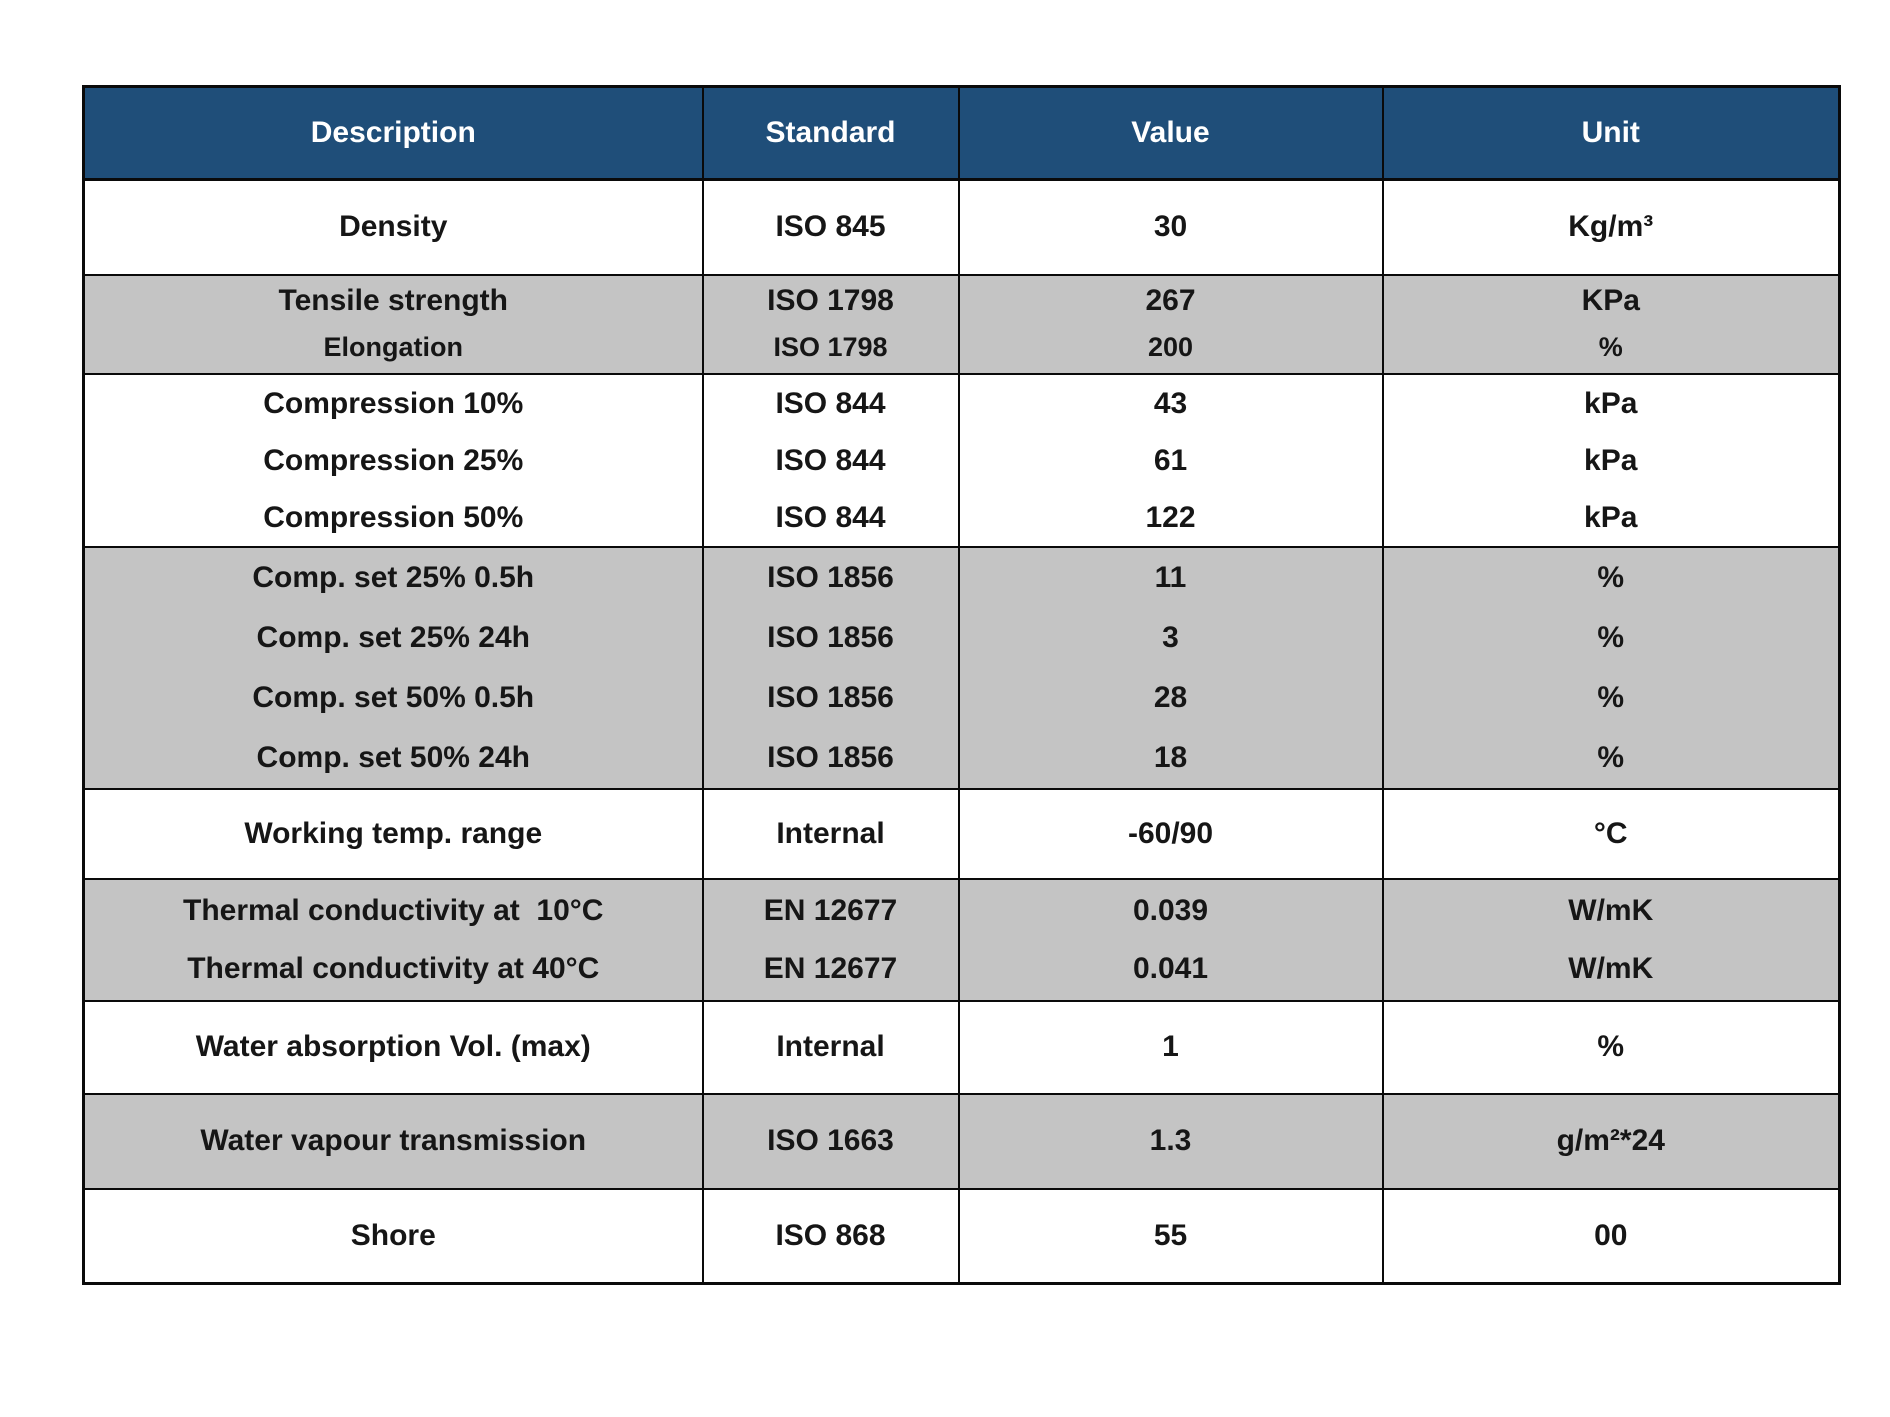  I want to click on header-row: Description Standard Value Unit, so click(961, 133).